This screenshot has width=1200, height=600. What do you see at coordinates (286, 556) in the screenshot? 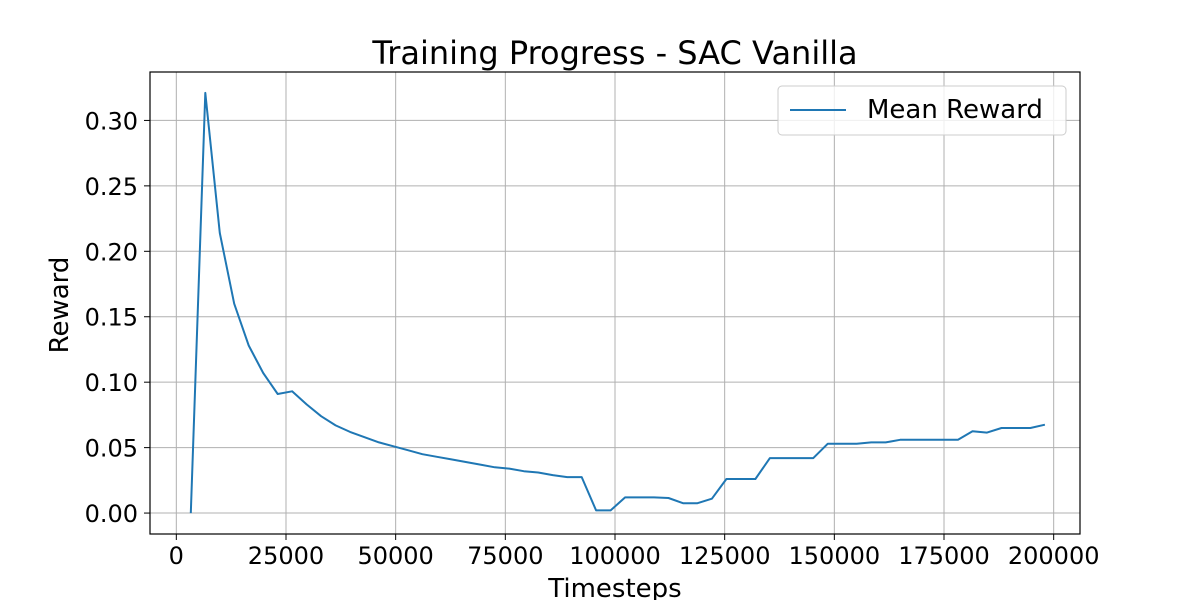
I see `x-tick-label: 25000` at bounding box center [286, 556].